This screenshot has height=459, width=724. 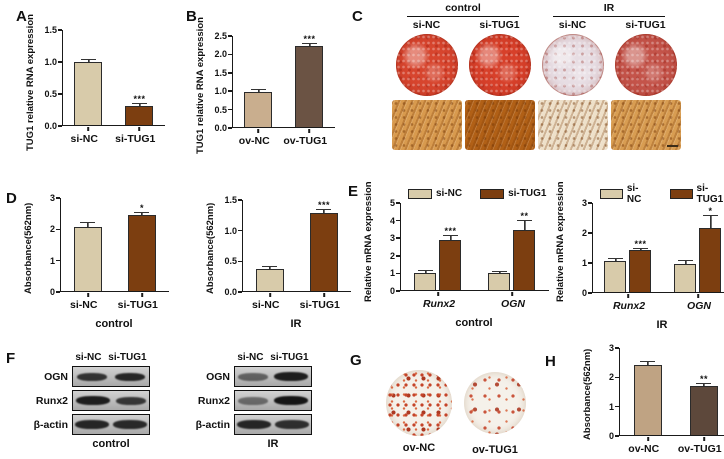 I want to click on panel-letter-h: H, so click(x=550, y=361).